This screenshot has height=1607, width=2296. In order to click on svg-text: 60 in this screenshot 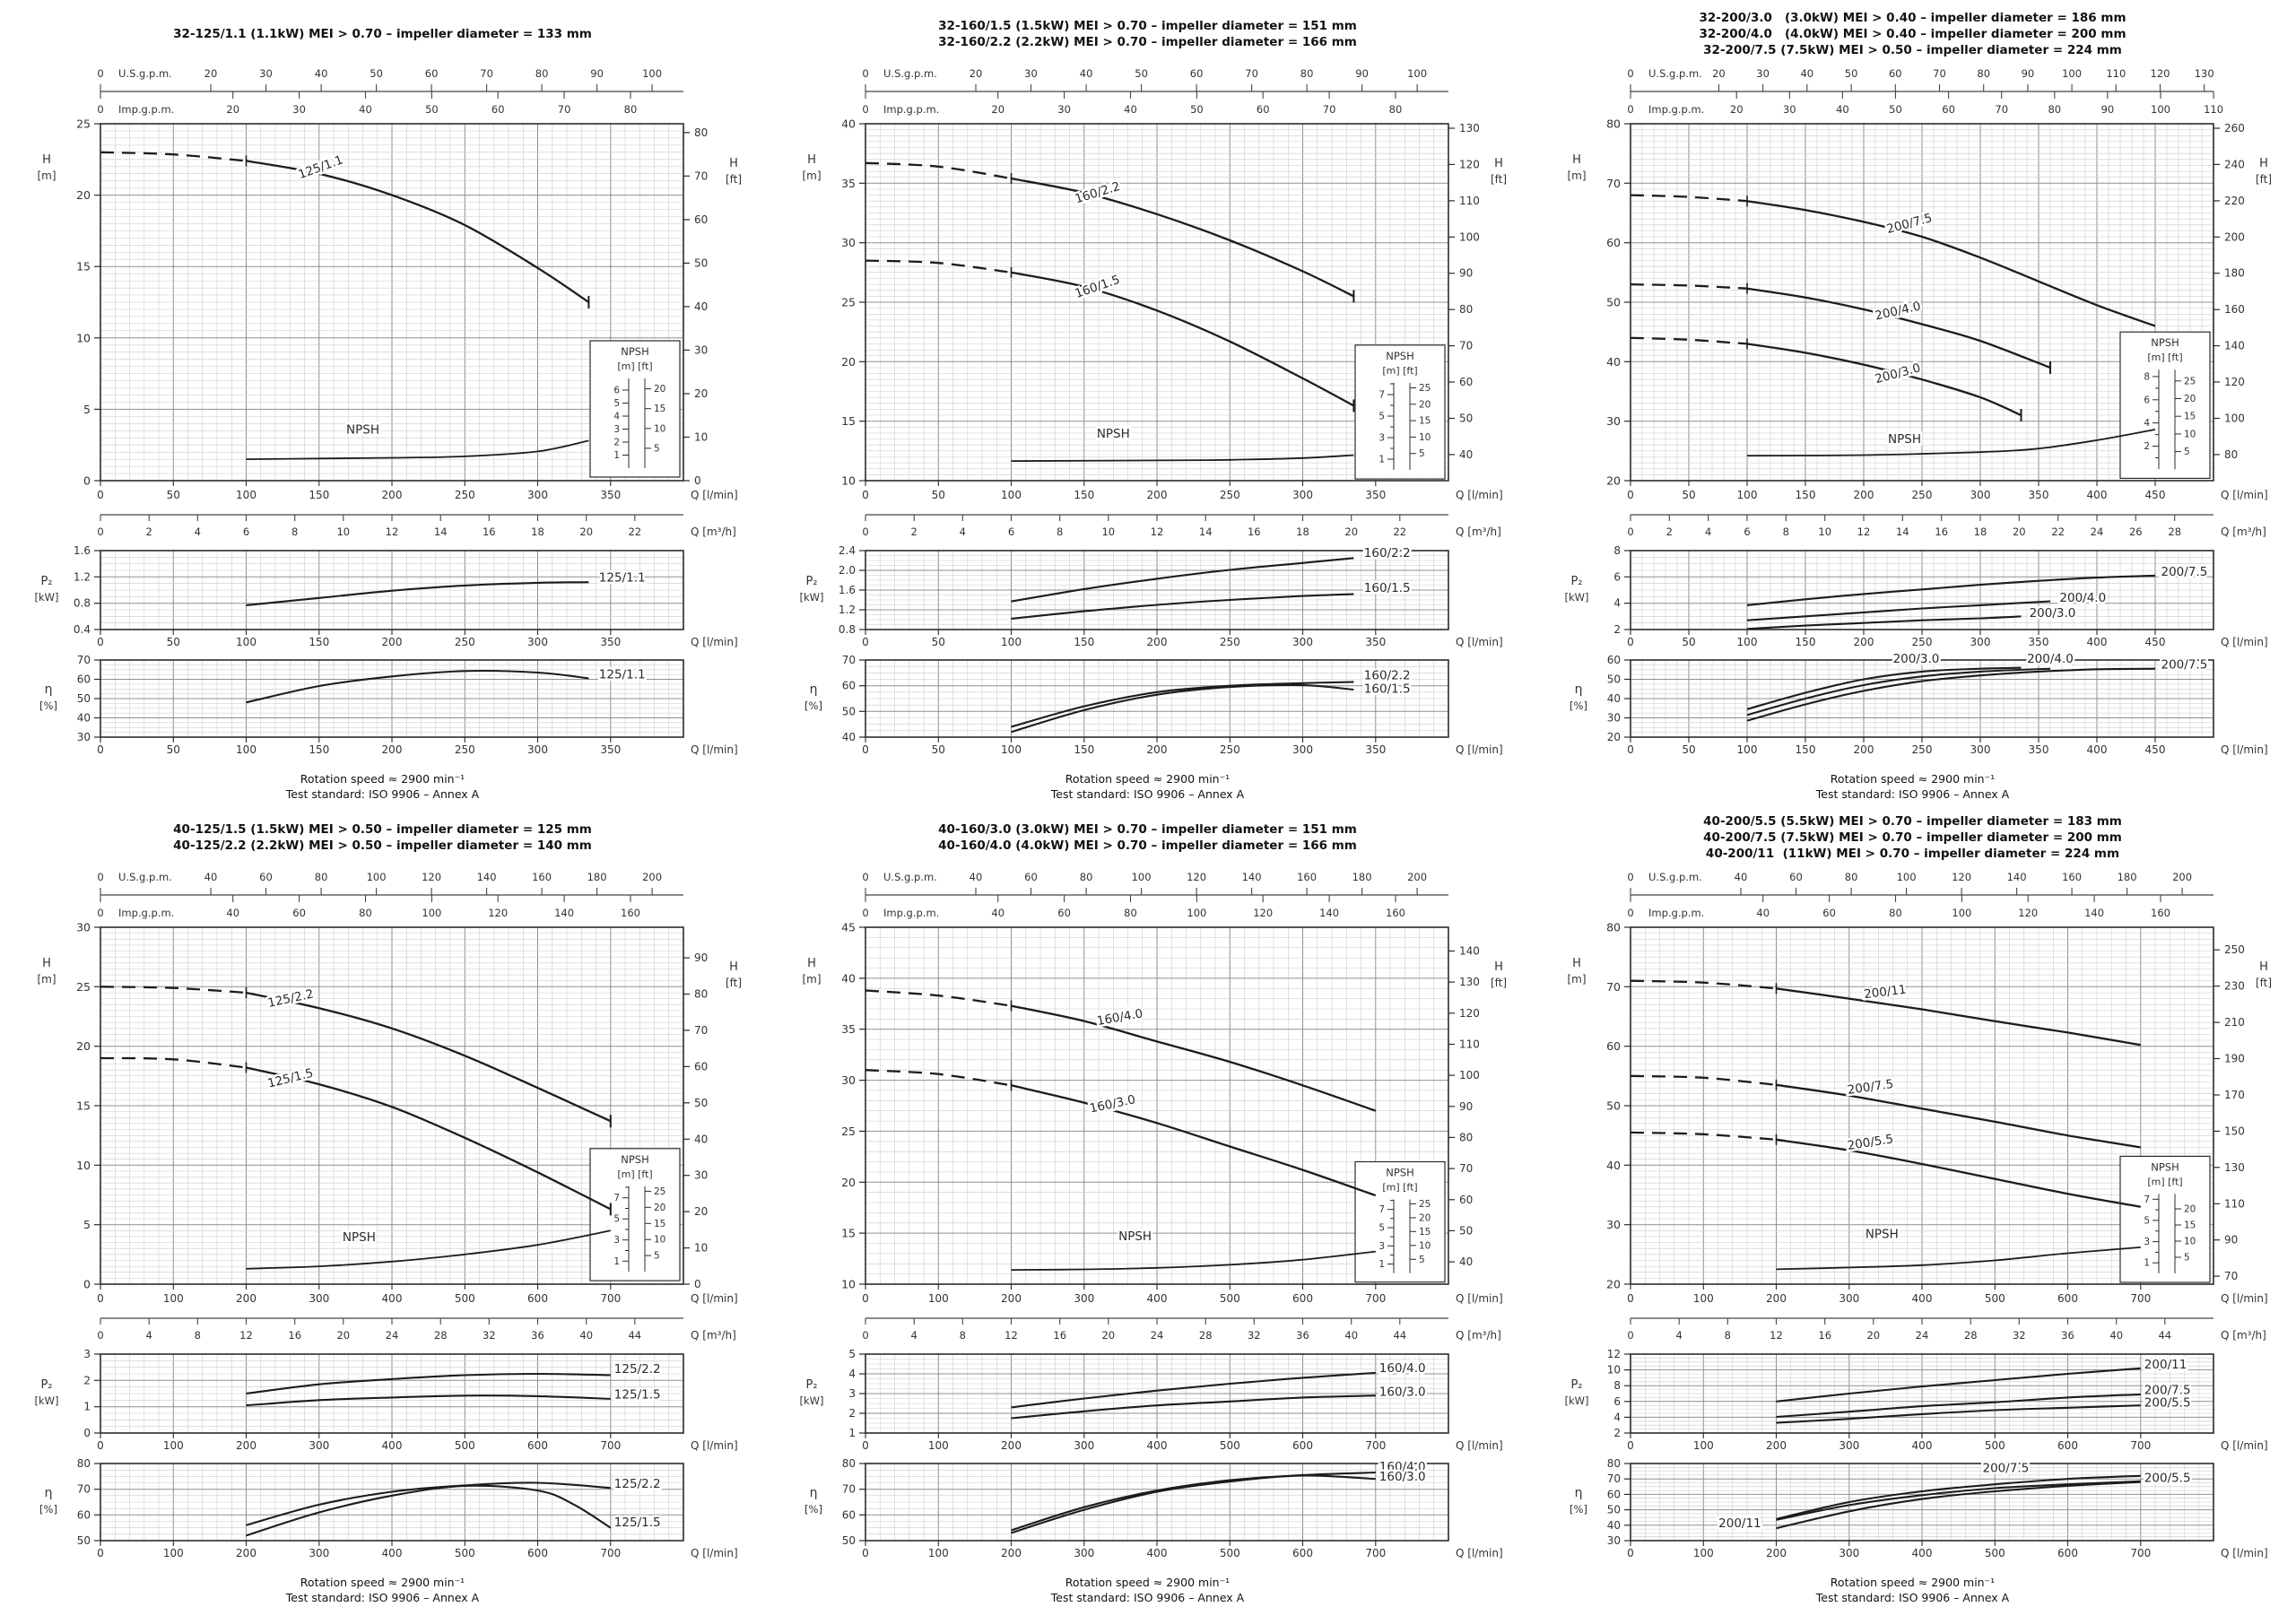, I will do `click(1263, 110)`.